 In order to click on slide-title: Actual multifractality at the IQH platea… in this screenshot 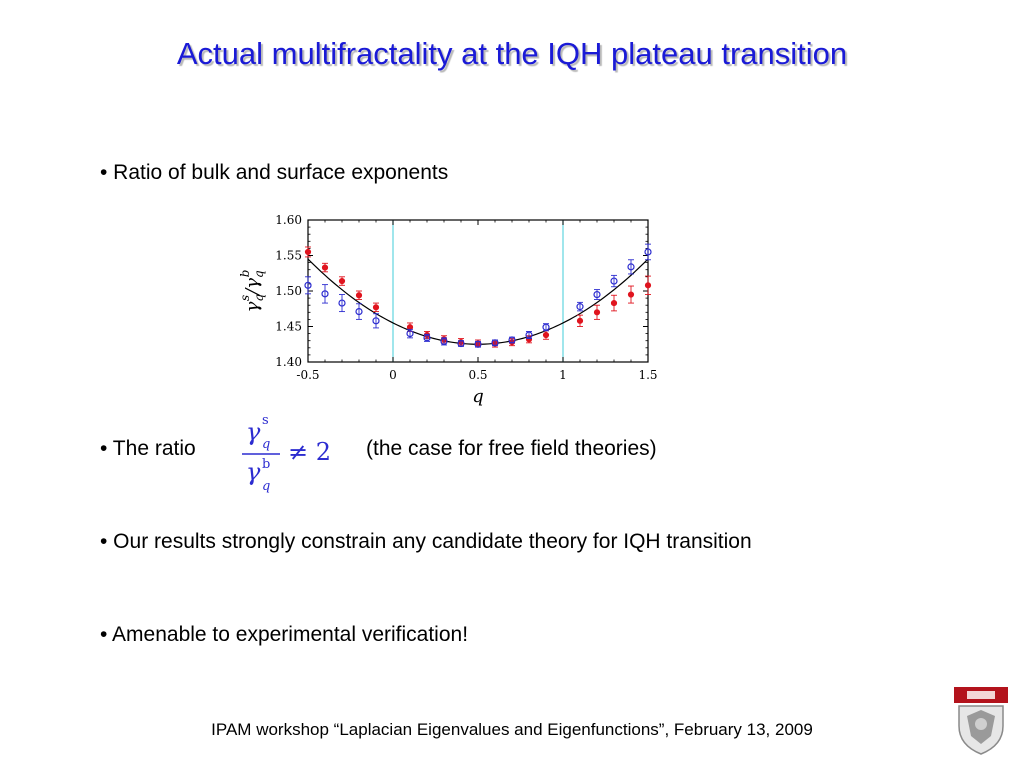, I will do `click(512, 53)`.